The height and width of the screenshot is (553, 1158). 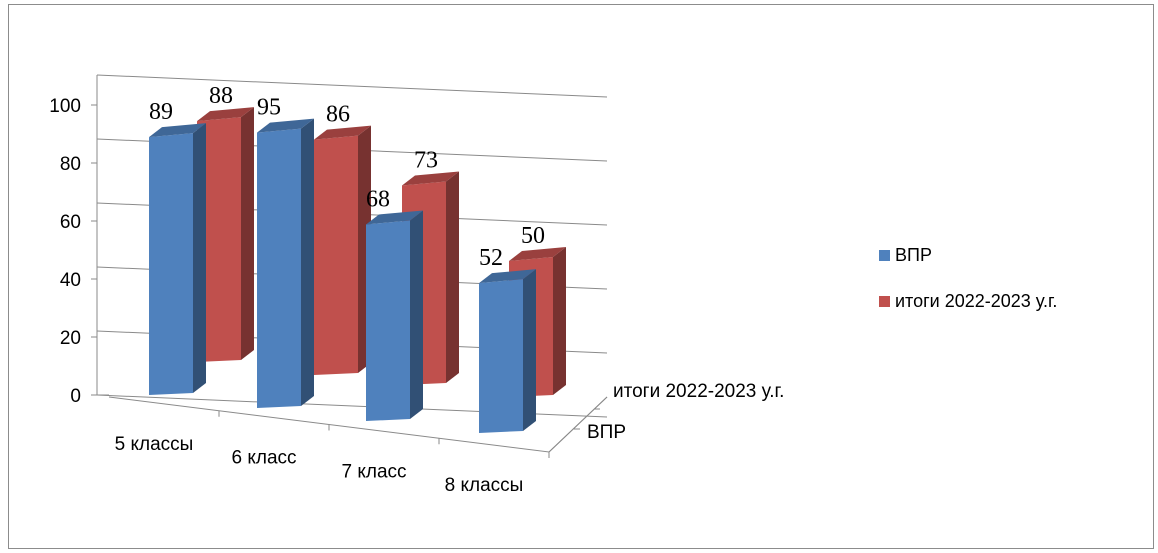 What do you see at coordinates (263, 458) in the screenshot?
I see `x-tick-label: 6 класс` at bounding box center [263, 458].